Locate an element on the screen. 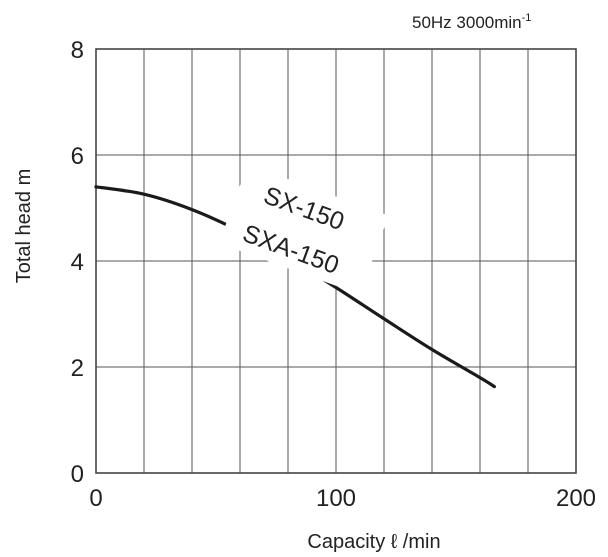 The image size is (608, 557). x-tick-label: 100 is located at coordinates (336, 498).